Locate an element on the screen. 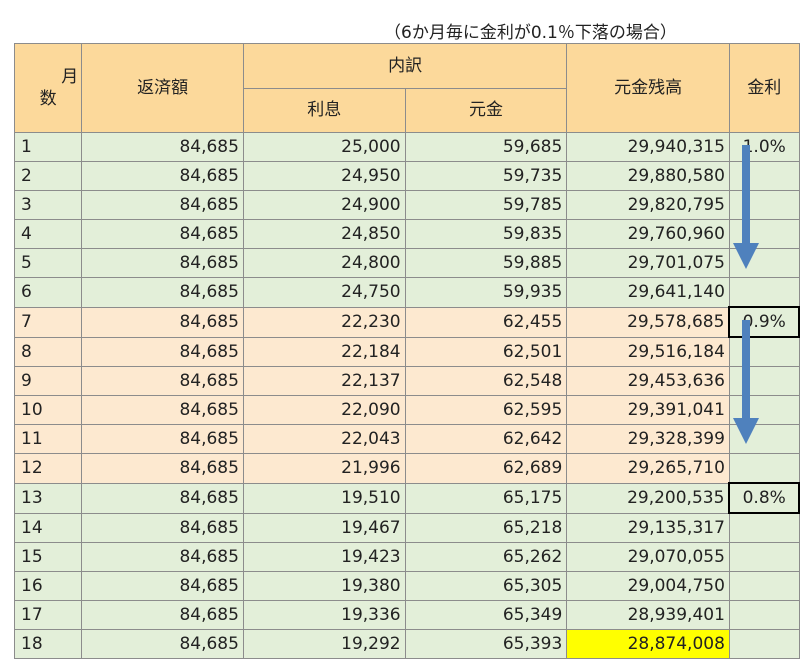 The image size is (800, 659). cell-month: 18 is located at coordinates (48, 644).